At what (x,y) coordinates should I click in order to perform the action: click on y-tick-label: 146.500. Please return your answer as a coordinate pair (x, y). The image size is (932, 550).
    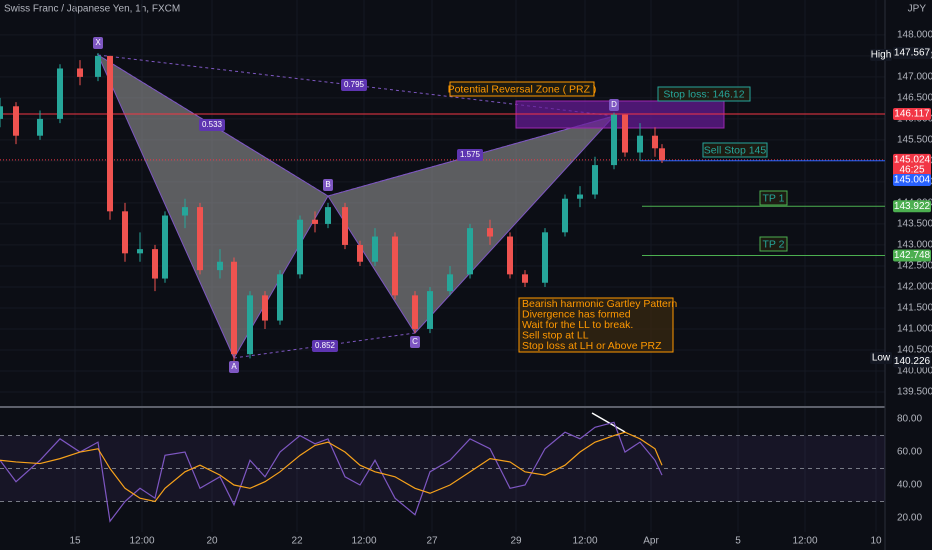
    Looking at the image, I should click on (914, 98).